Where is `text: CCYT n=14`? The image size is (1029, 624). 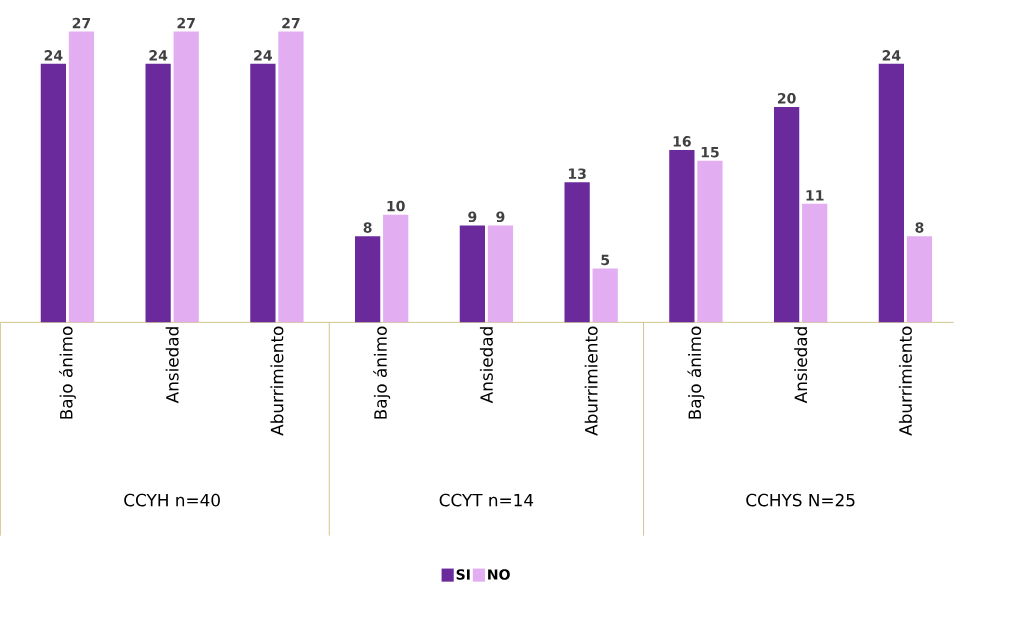 text: CCYT n=14 is located at coordinates (486, 500).